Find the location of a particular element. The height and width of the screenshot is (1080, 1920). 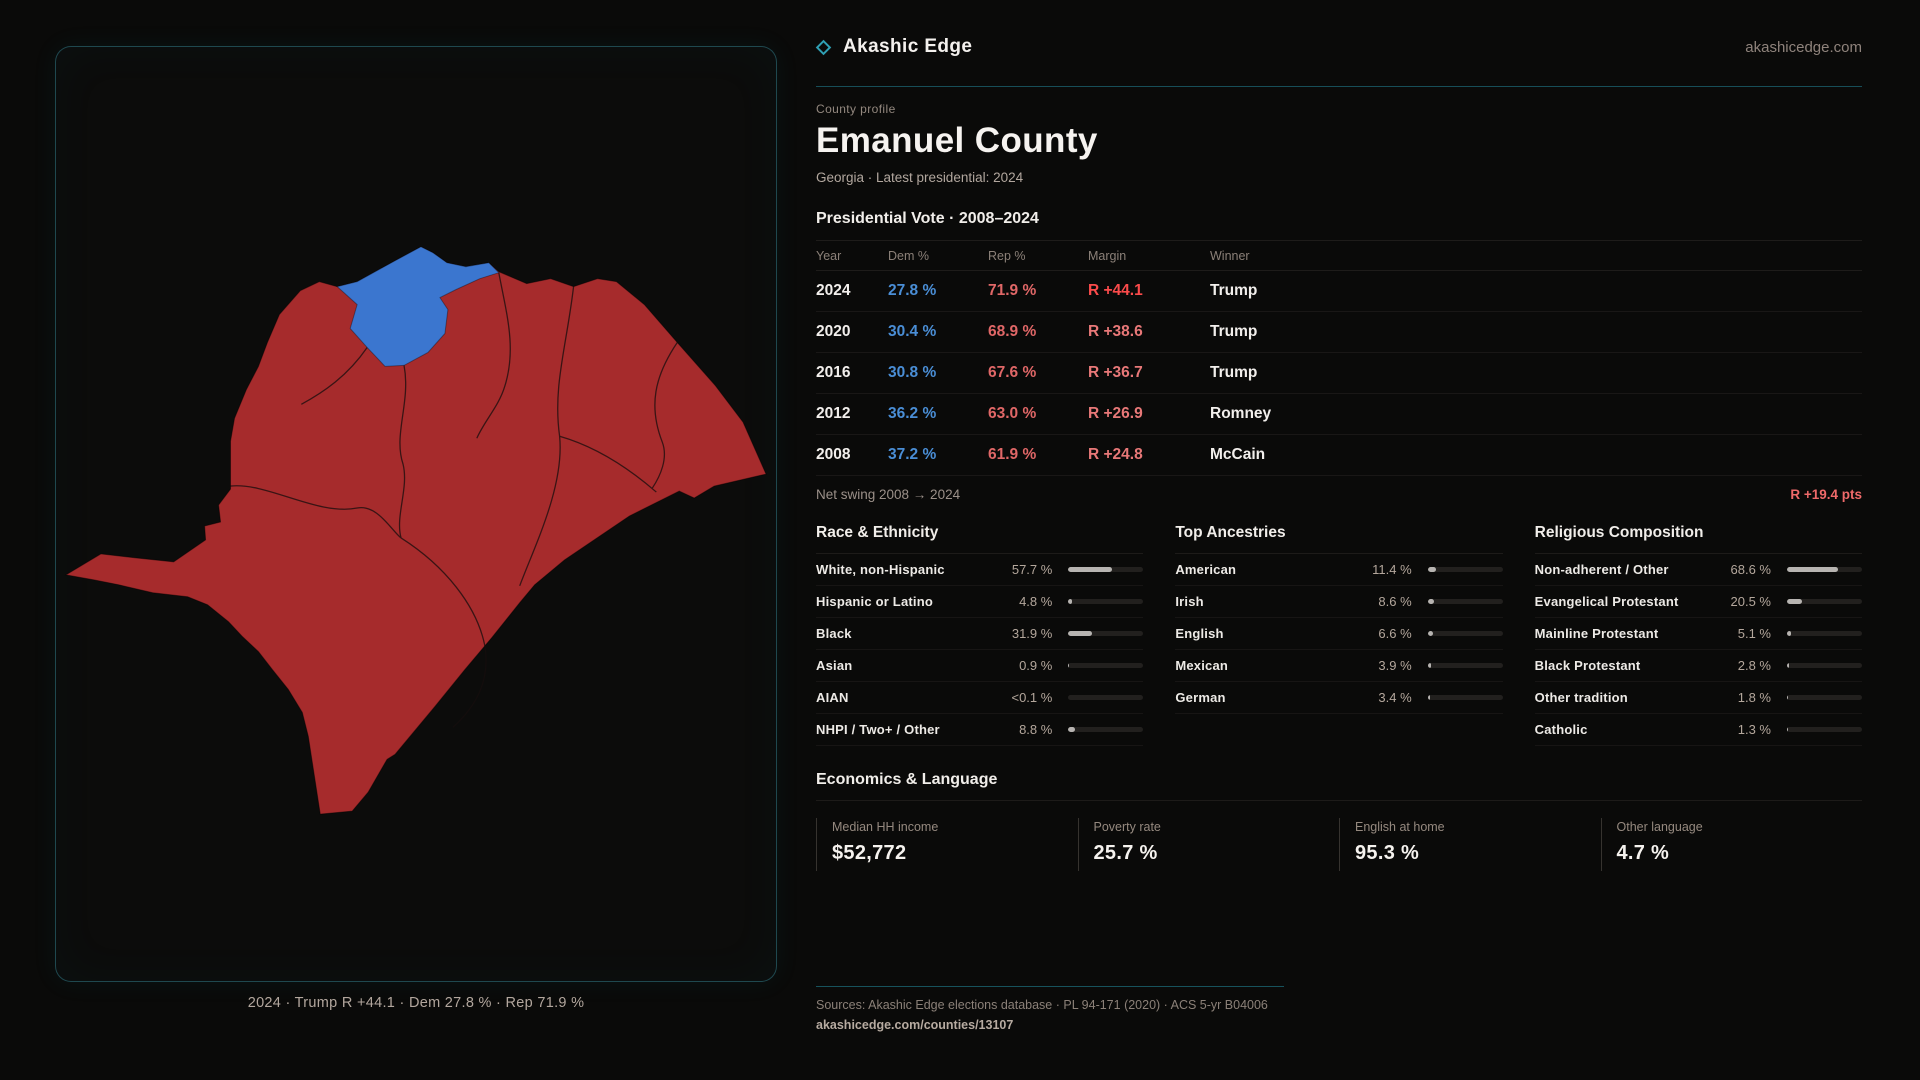

margin-cell: R +44.1 is located at coordinates (1115, 290).